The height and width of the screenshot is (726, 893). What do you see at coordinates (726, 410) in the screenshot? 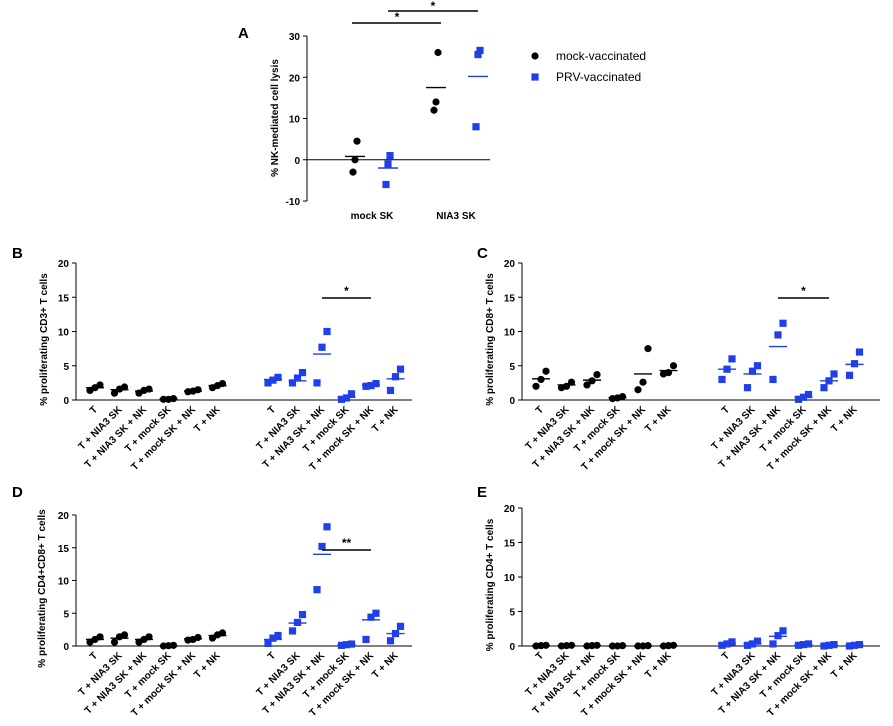
I see `x-tick-label-c: T` at bounding box center [726, 410].